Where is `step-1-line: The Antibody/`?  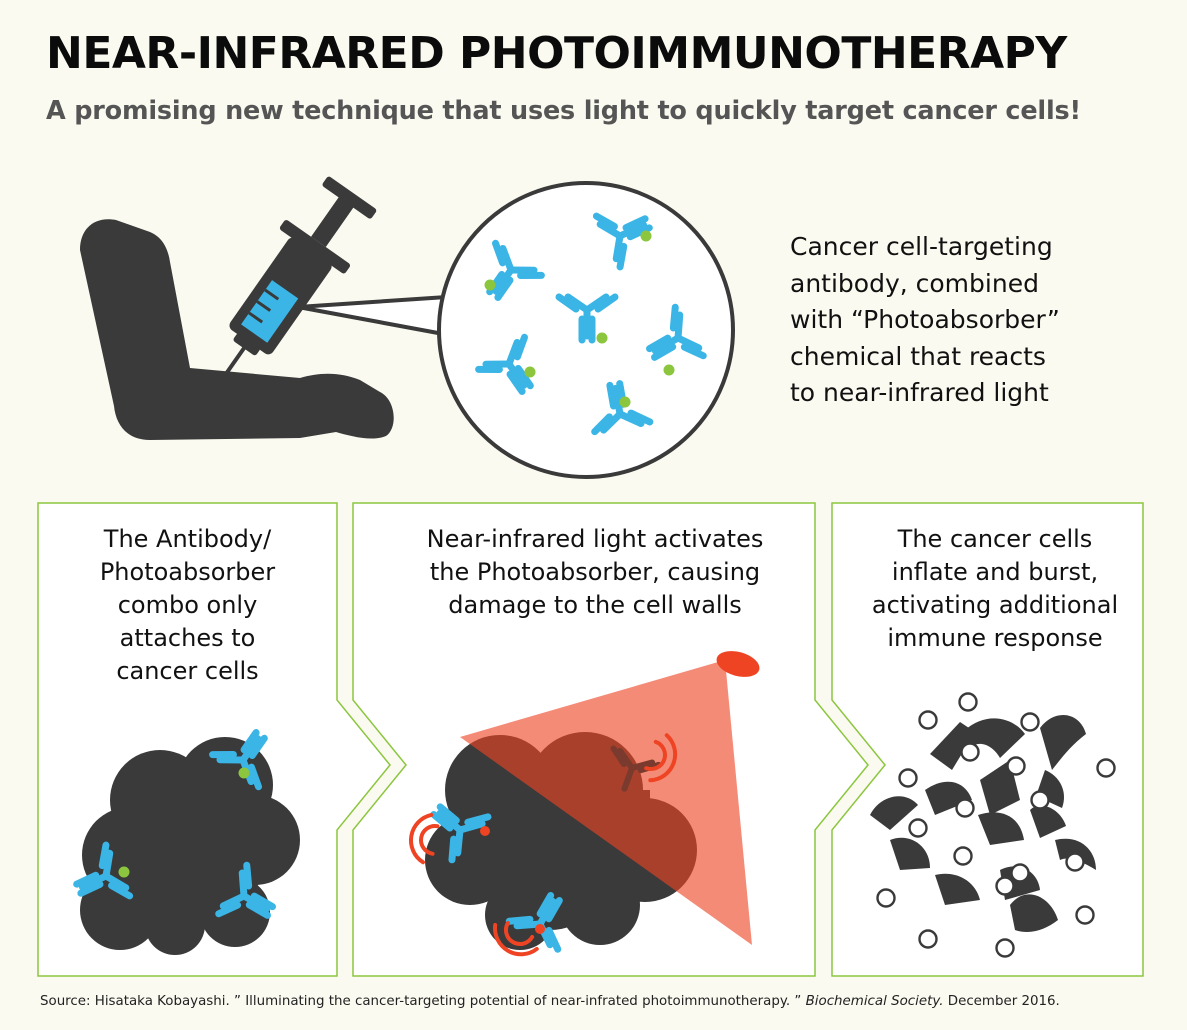 step-1-line: The Antibody/ is located at coordinates (187, 539).